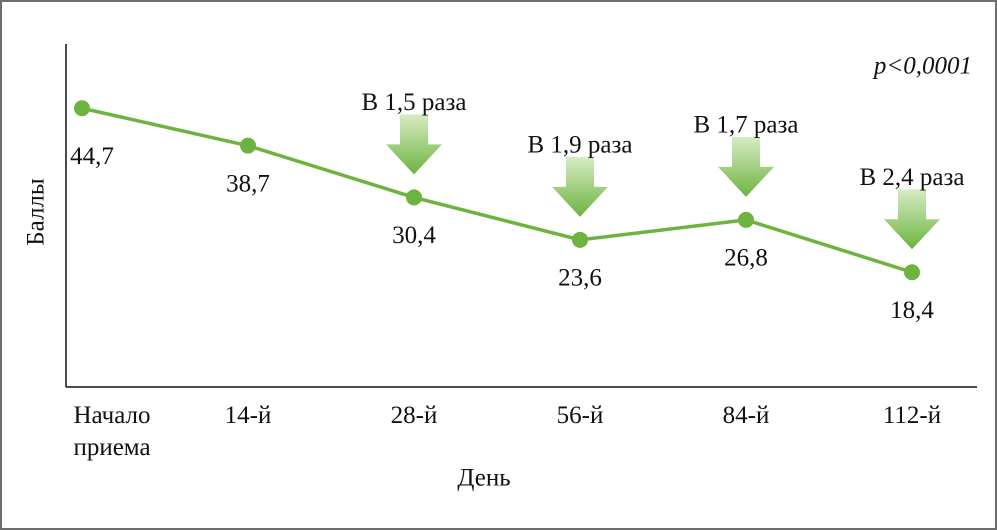 This screenshot has height=530, width=997. Describe the element at coordinates (414, 415) in the screenshot. I see `x-tick-label: 28-й` at that location.